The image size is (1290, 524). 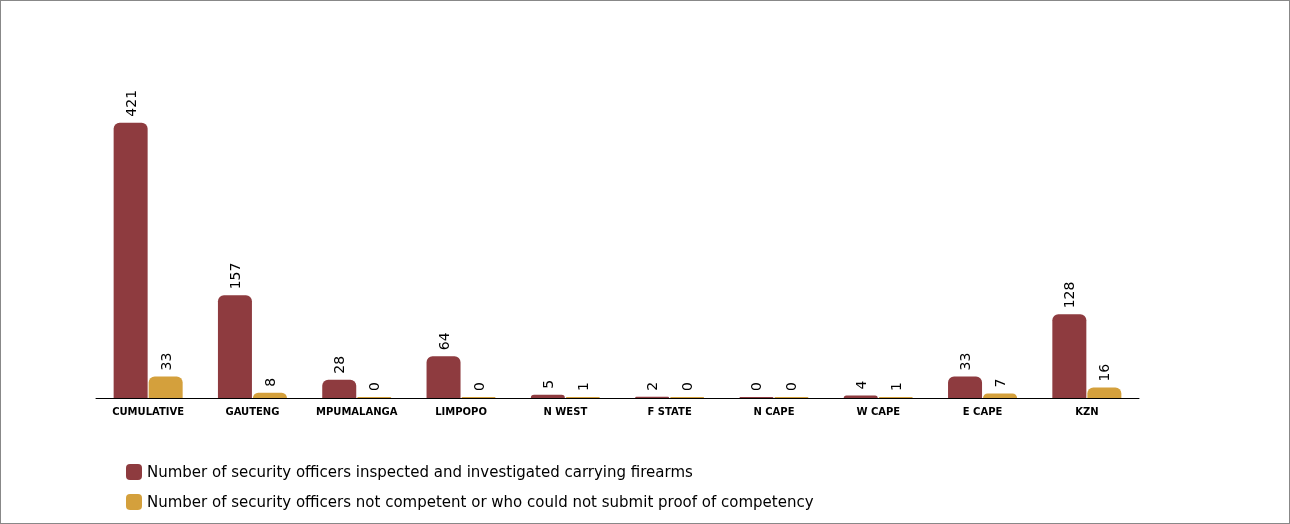 I want to click on legend-label: Number of security officers not competent or who could not submit proof of competency, so click(x=480, y=502).